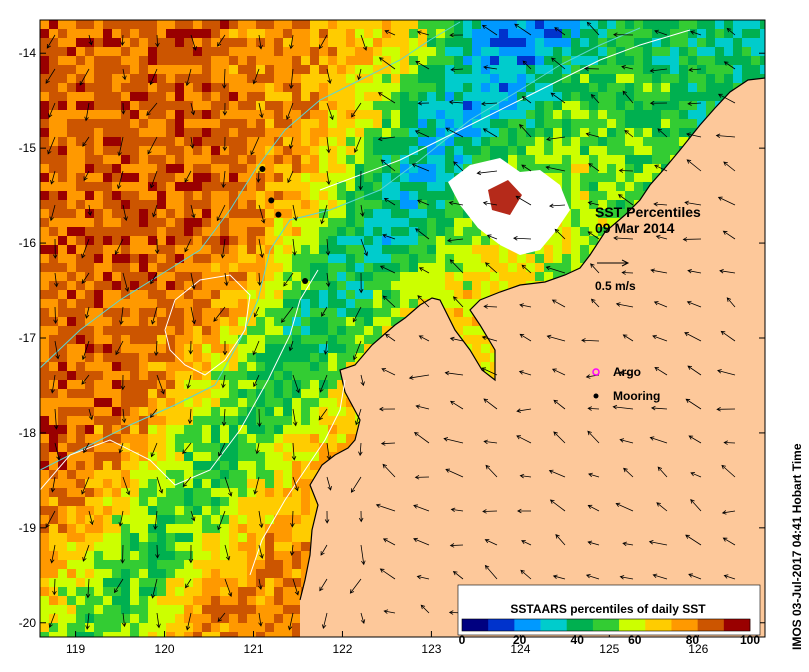 Image resolution: width=809 pixels, height=672 pixels. What do you see at coordinates (635, 228) in the screenshot?
I see `map-date: 09 Mar 2014` at bounding box center [635, 228].